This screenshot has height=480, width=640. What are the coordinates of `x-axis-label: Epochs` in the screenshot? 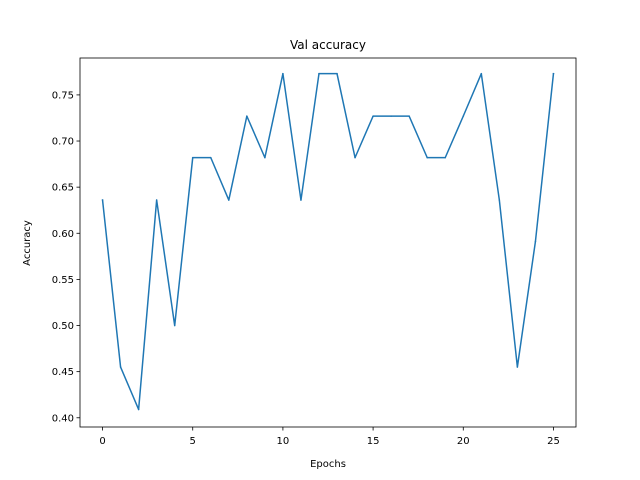 It's located at (328, 464).